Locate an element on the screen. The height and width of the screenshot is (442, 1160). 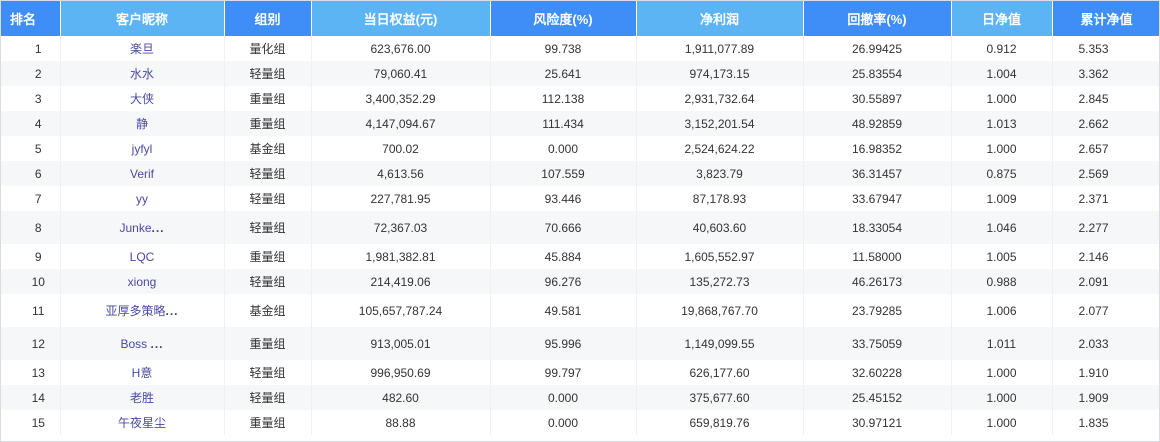
cell-nickname: 大侠 is located at coordinates (142, 98).